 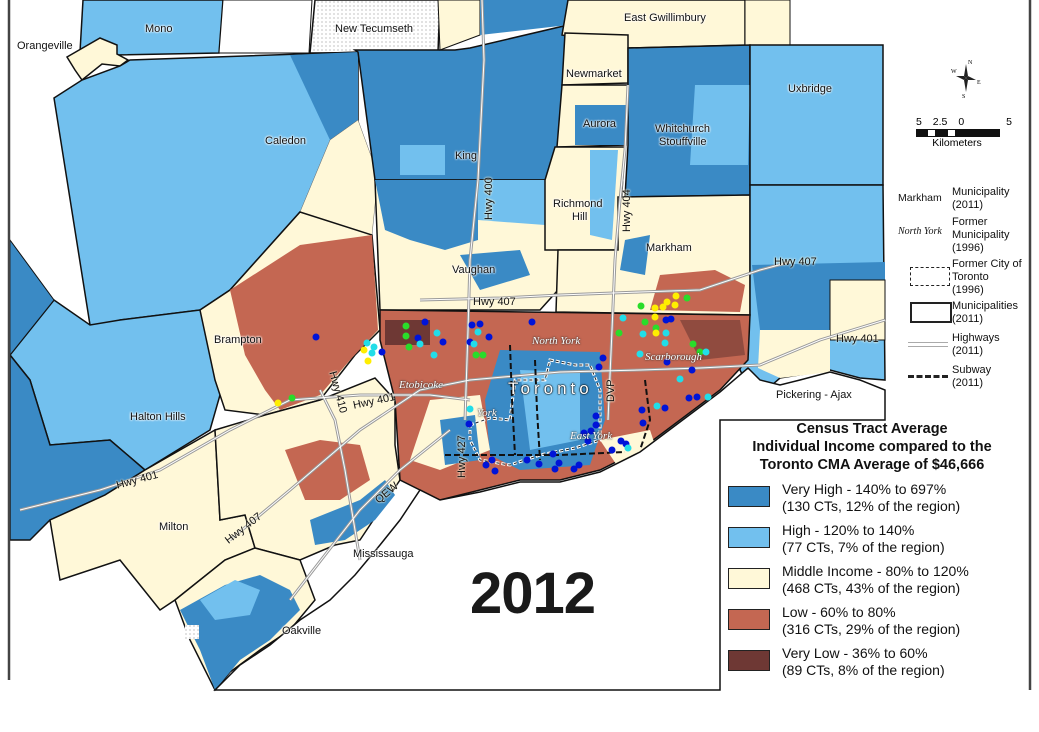 I want to click on legend-label: Middle Income - 80% to 120%, so click(x=875, y=571).